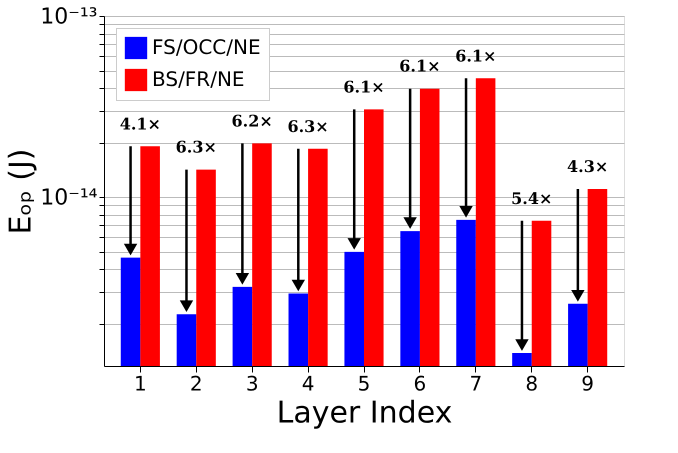 The height and width of the screenshot is (453, 678). What do you see at coordinates (364, 413) in the screenshot?
I see `x-axis-title: Layer Index` at bounding box center [364, 413].